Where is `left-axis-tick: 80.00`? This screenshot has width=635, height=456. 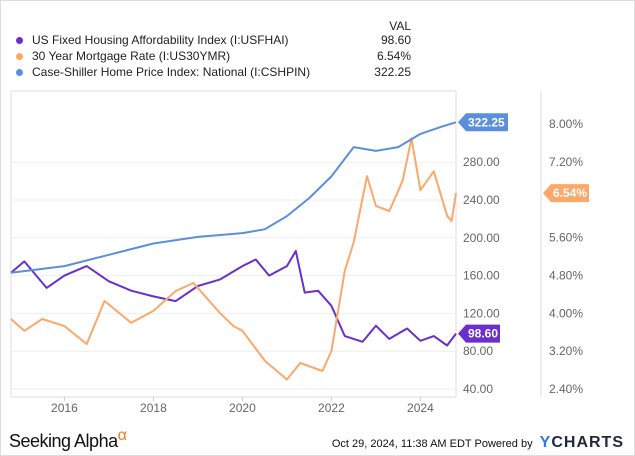 left-axis-tick: 80.00 is located at coordinates (478, 351).